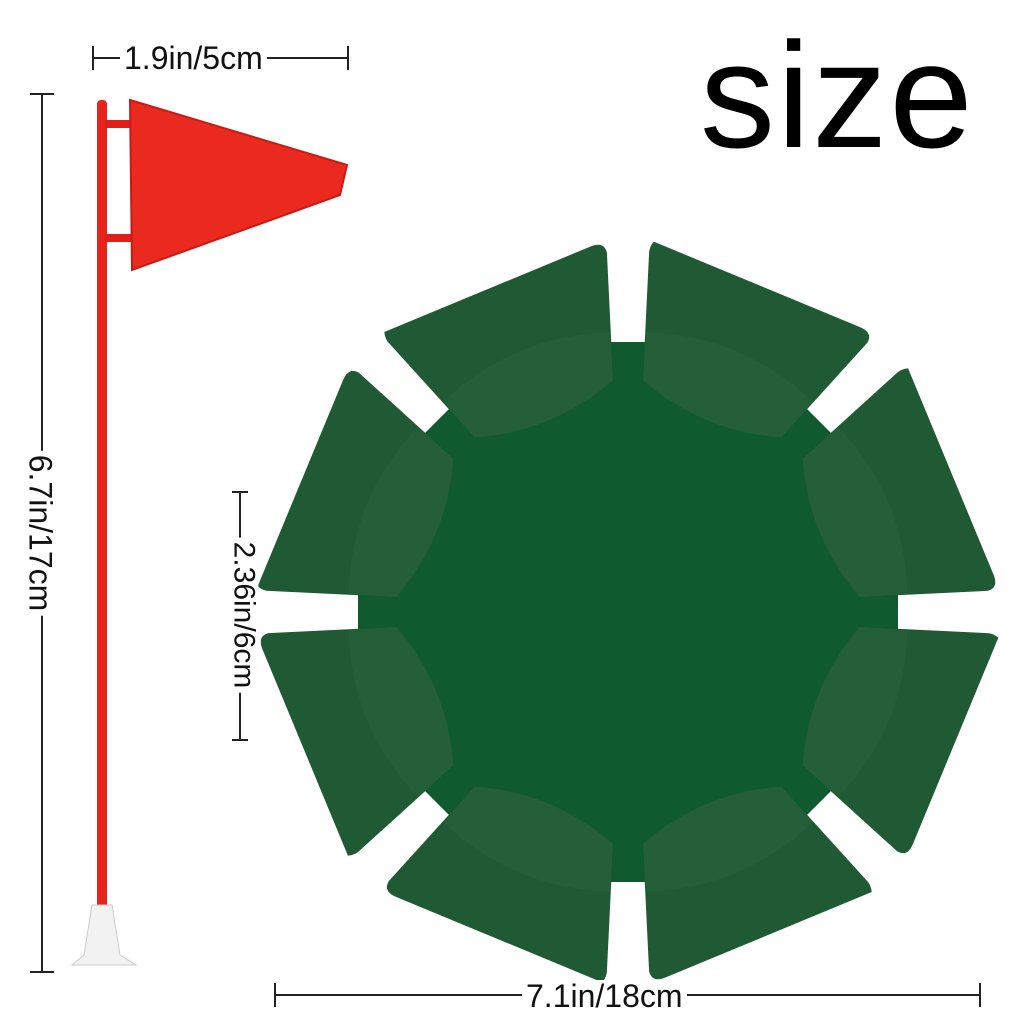 The image size is (1024, 1024). I want to click on flag-pole, so click(102, 510).